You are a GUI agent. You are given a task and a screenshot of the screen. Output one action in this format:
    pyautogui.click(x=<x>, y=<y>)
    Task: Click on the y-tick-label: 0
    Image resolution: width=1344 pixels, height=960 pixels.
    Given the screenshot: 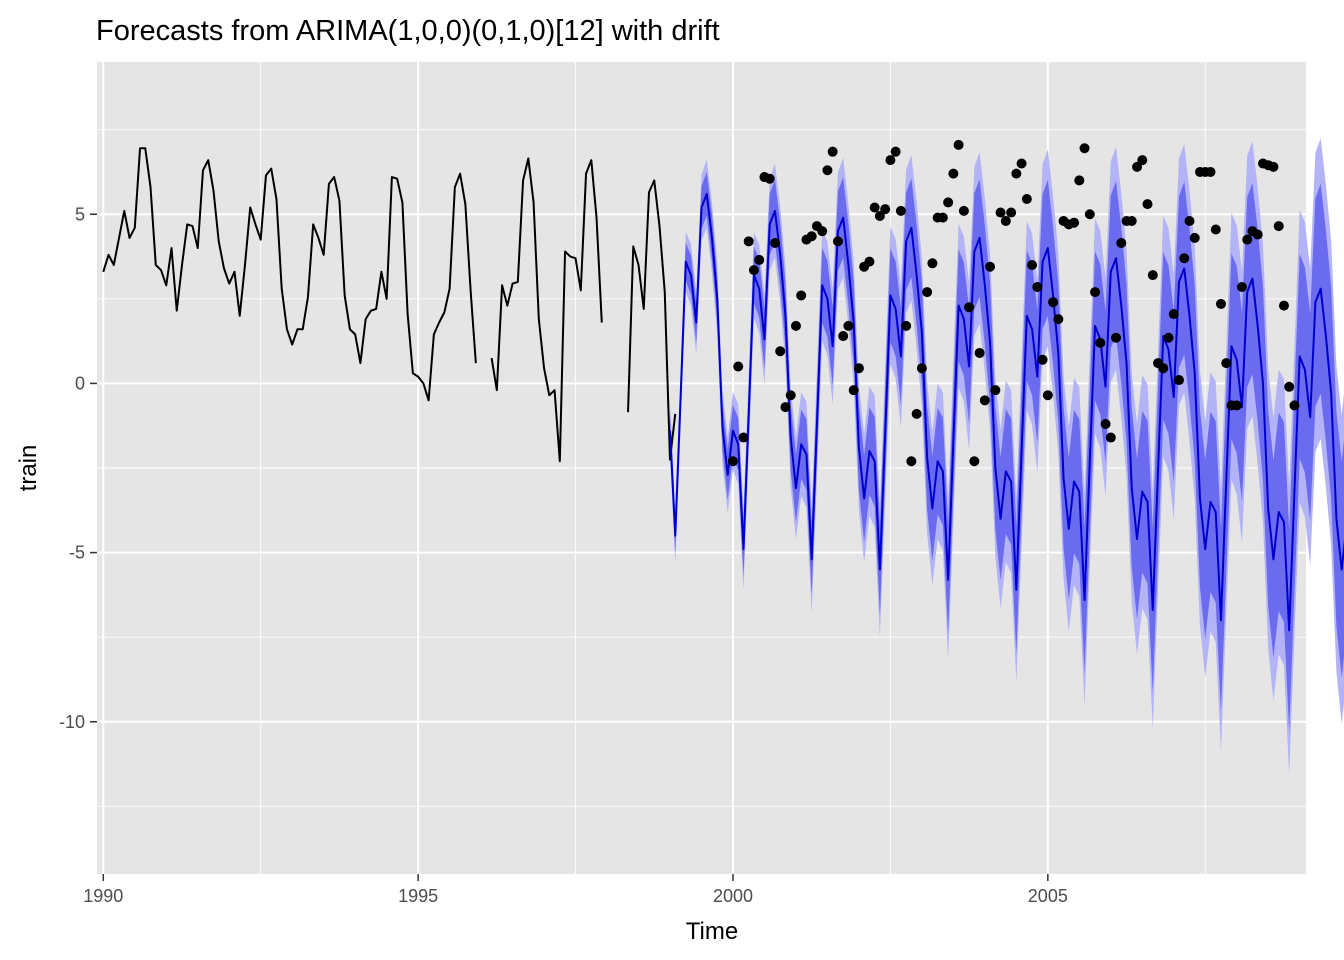 What is the action you would take?
    pyautogui.click(x=80, y=383)
    